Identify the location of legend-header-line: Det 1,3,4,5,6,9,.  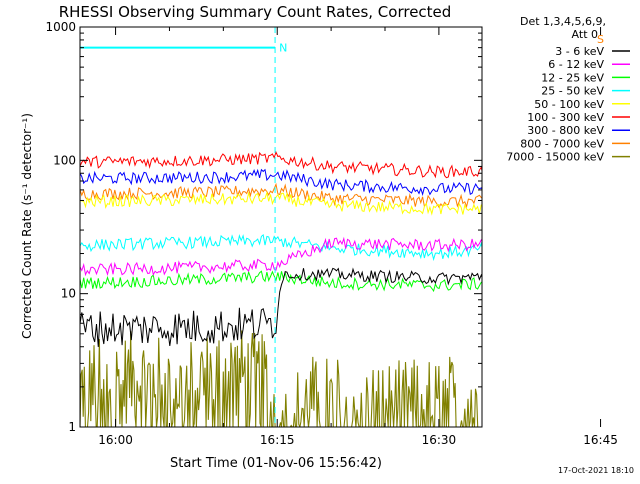
(563, 21).